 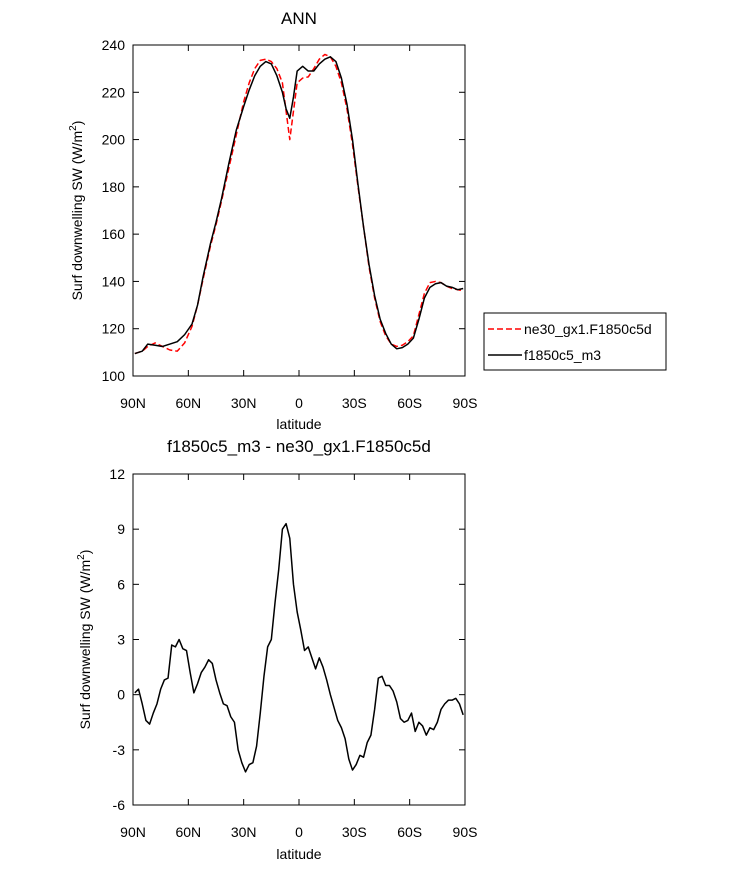 I want to click on y-tick-label: 200, so click(x=114, y=140).